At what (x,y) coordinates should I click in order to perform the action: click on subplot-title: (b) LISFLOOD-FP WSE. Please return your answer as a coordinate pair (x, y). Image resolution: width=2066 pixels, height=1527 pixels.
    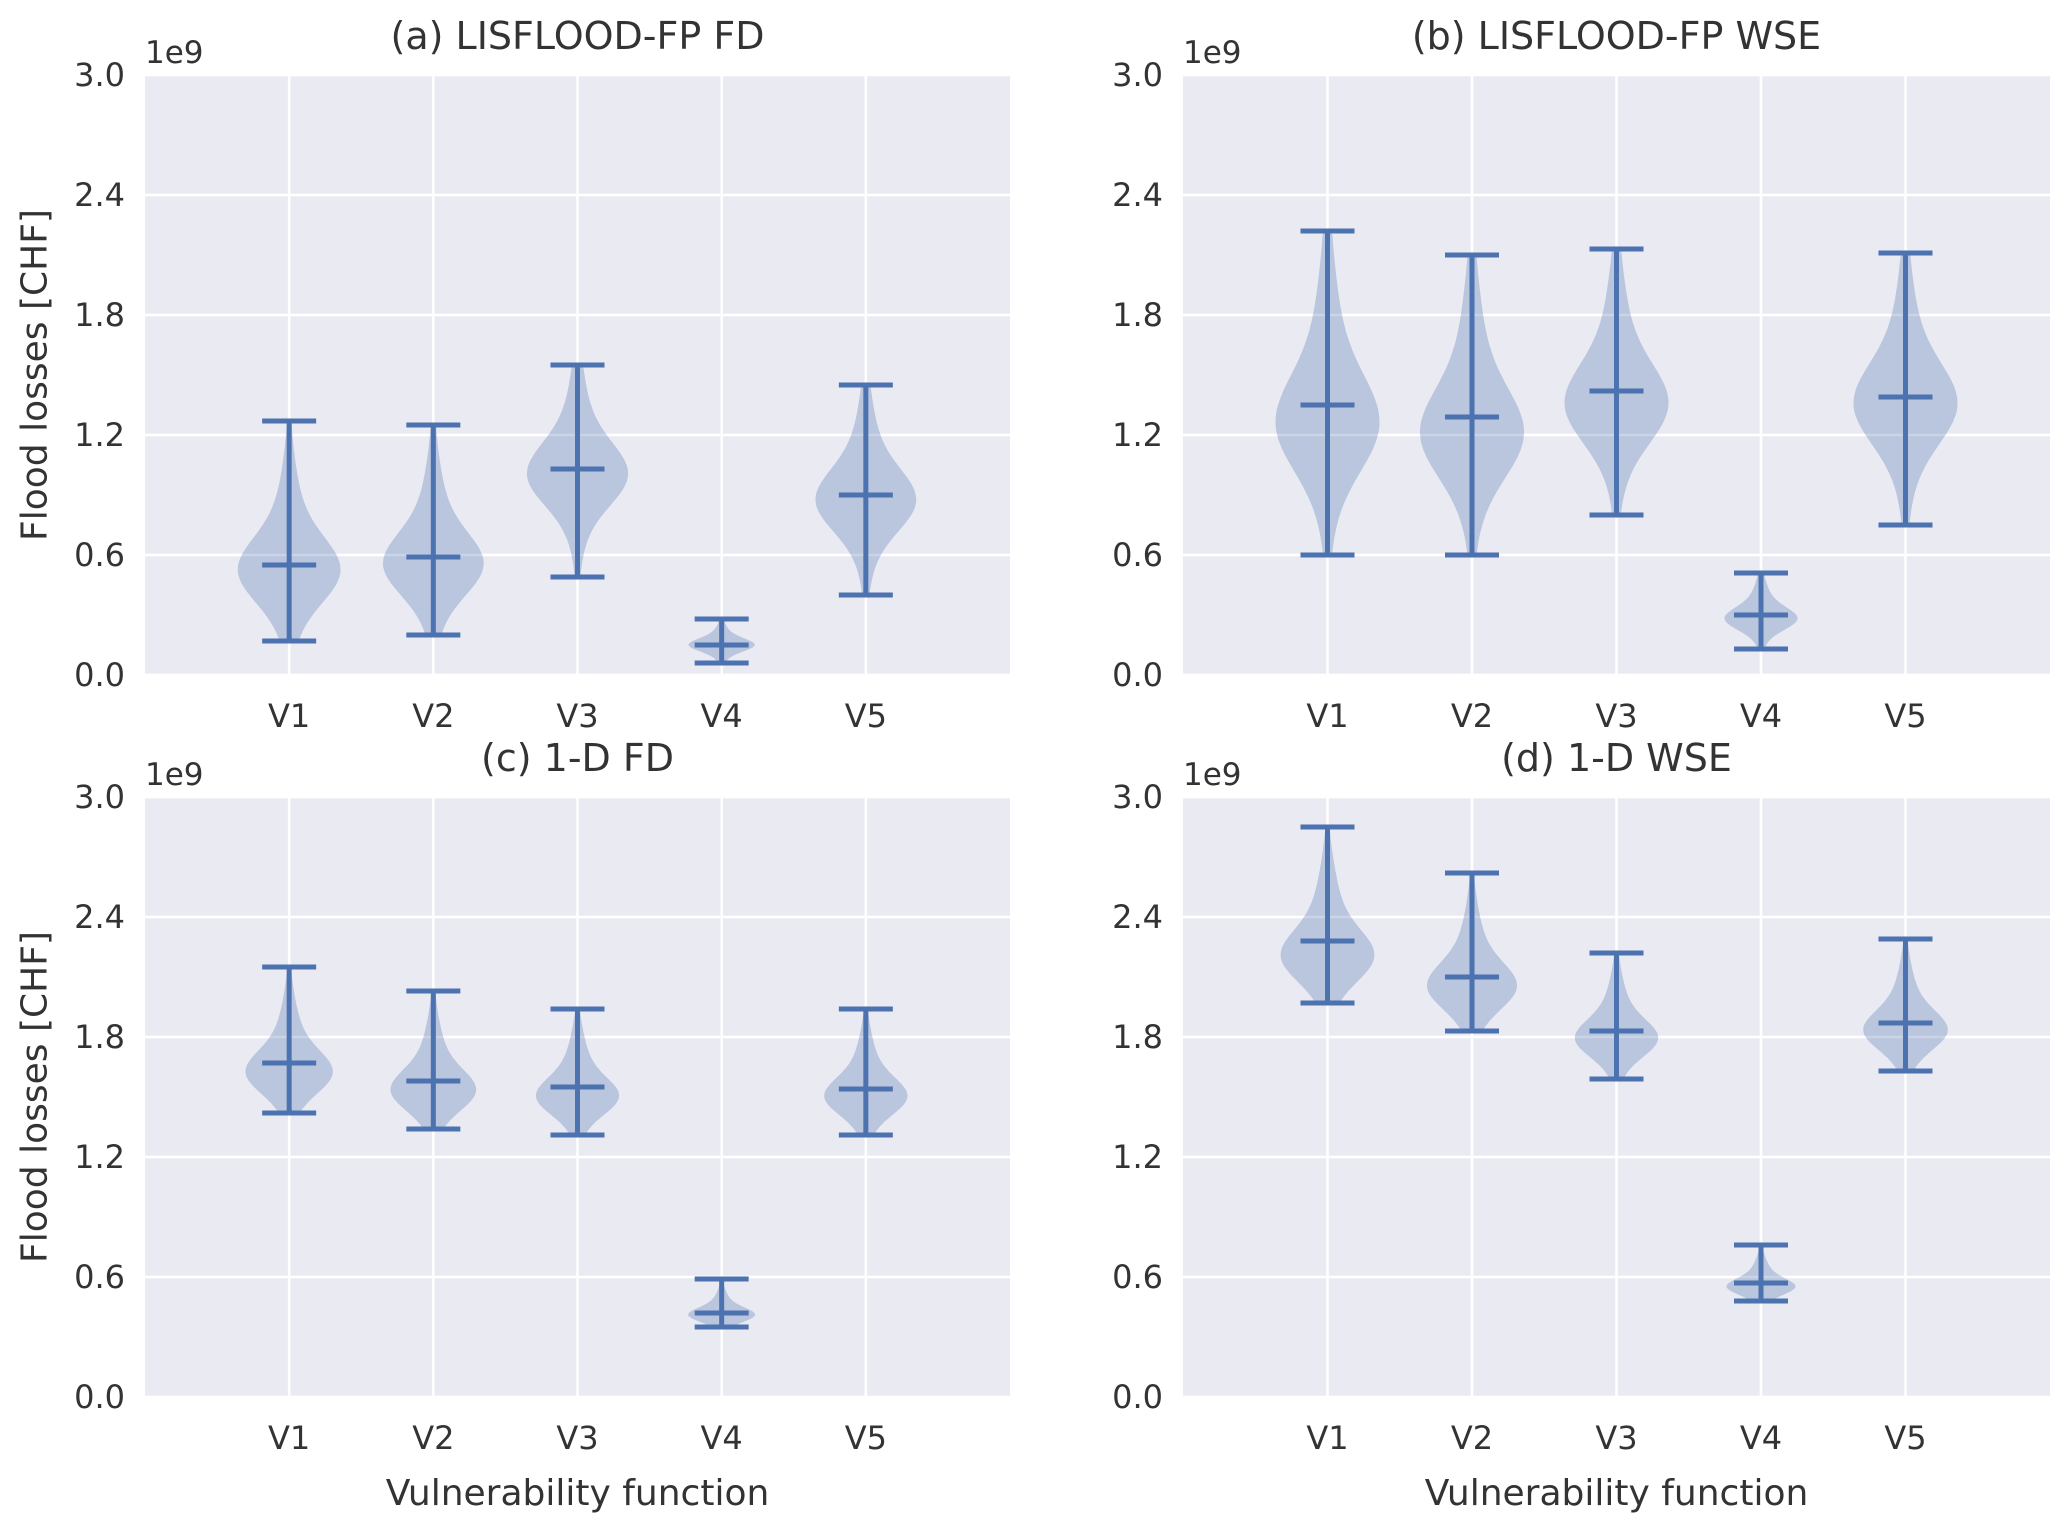
    Looking at the image, I should click on (1616, 36).